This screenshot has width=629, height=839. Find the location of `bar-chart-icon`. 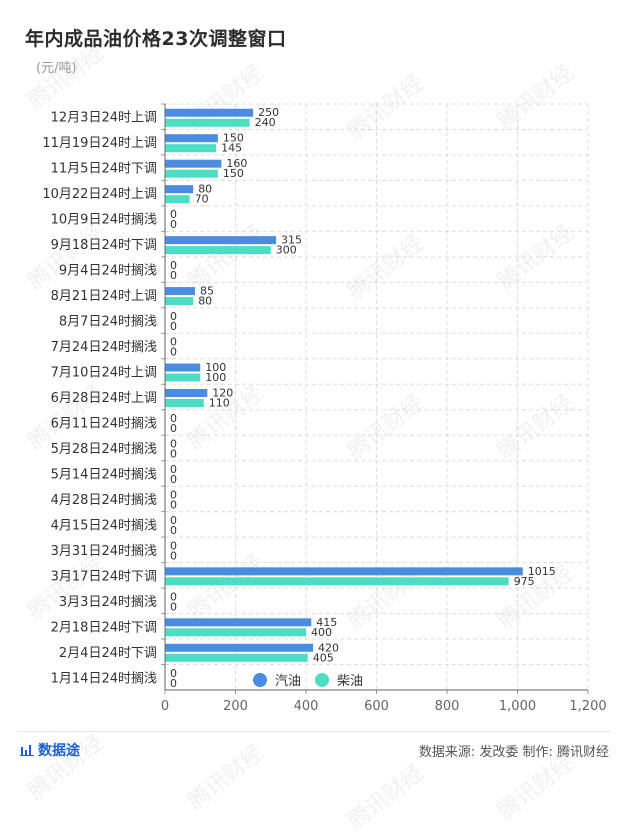

bar-chart-icon is located at coordinates (27, 750).